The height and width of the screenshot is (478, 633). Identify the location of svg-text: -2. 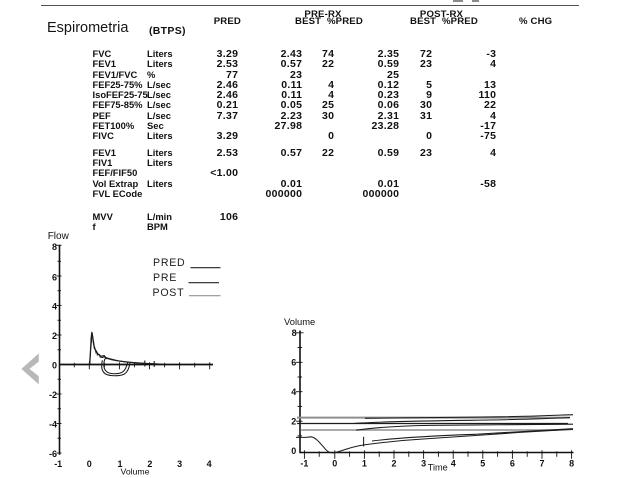
(53, 395).